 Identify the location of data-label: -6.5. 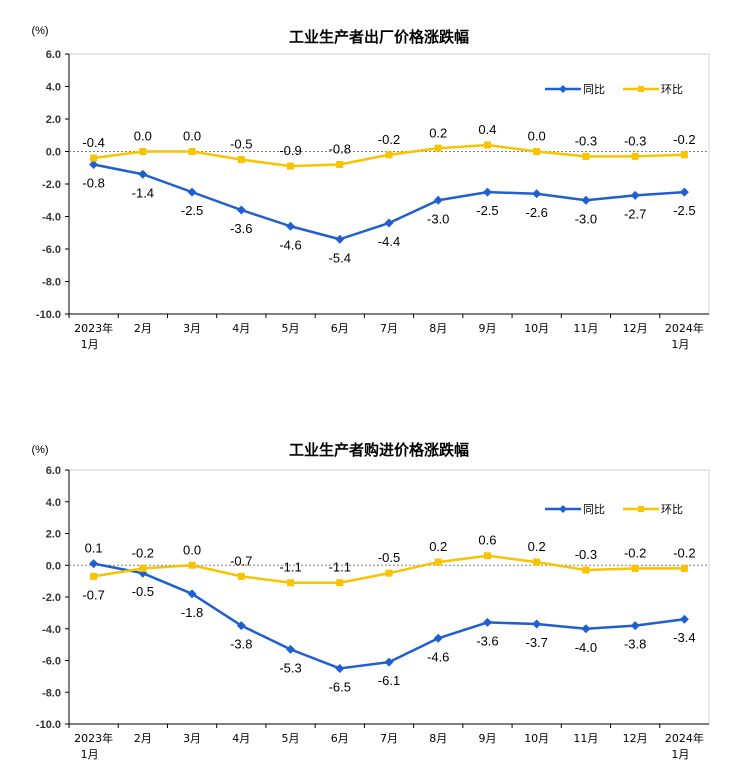
(340, 686).